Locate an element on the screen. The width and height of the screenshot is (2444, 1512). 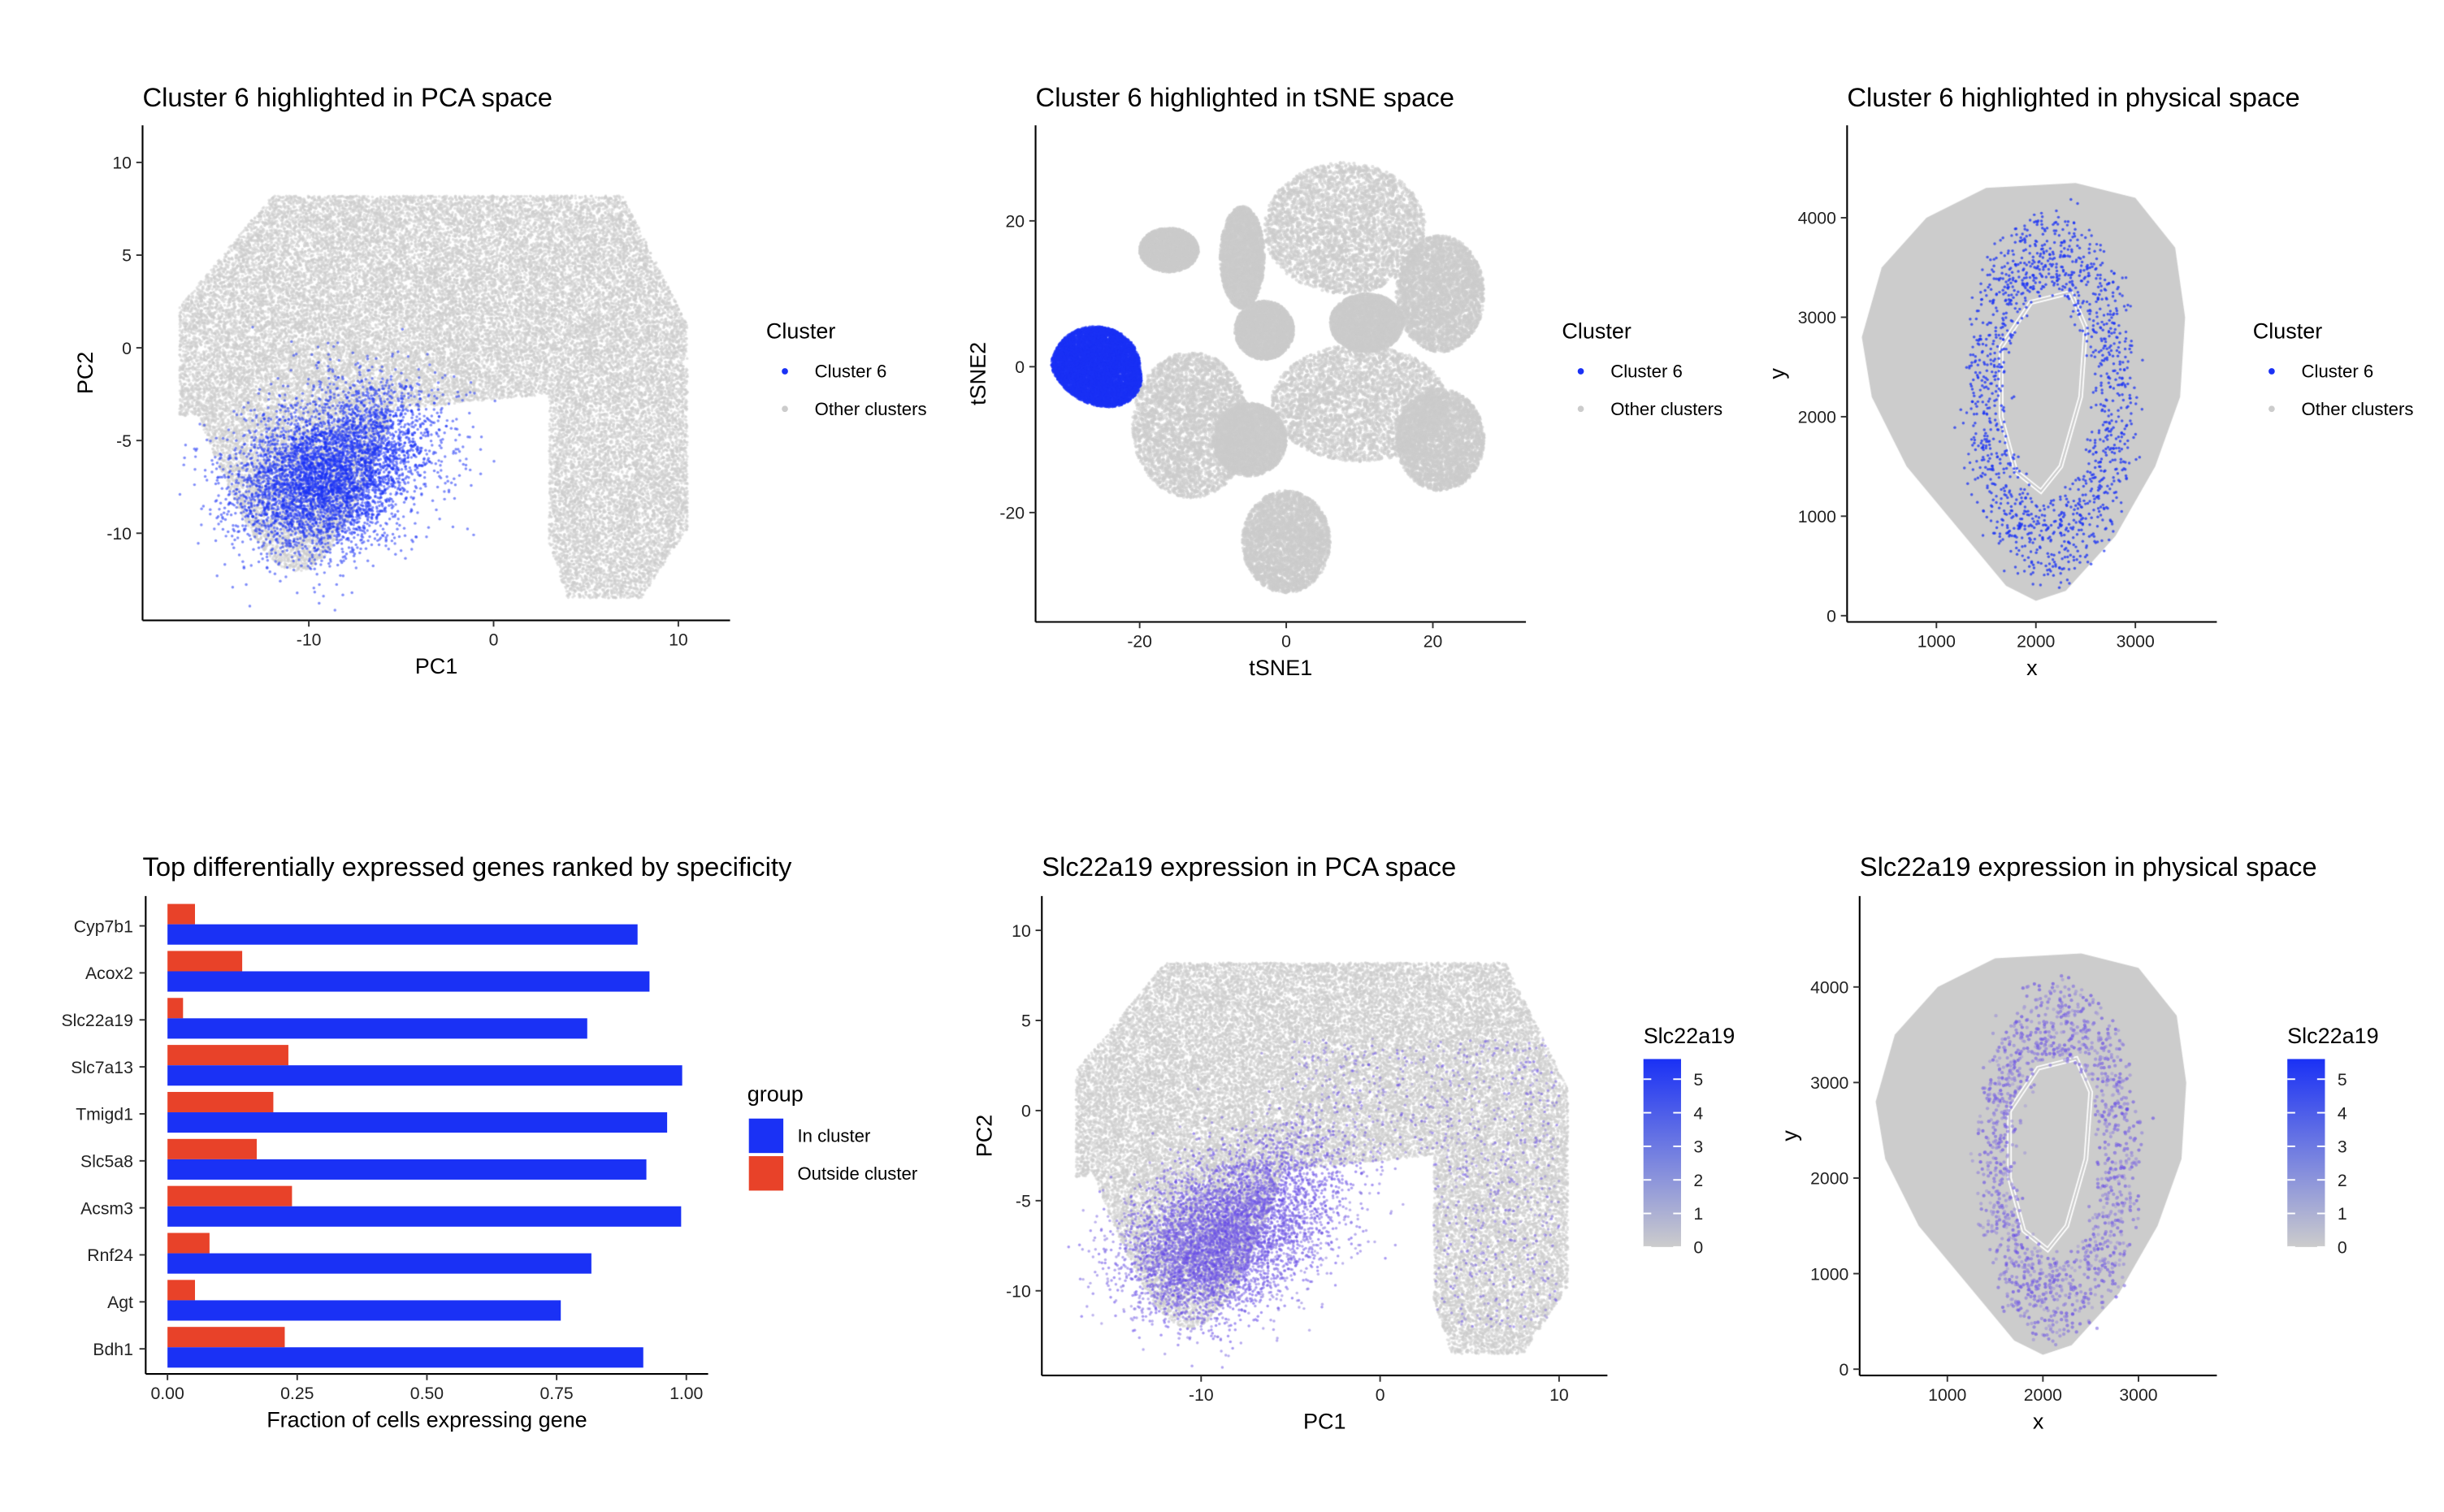
y-tick-label: 5 is located at coordinates (127, 257).